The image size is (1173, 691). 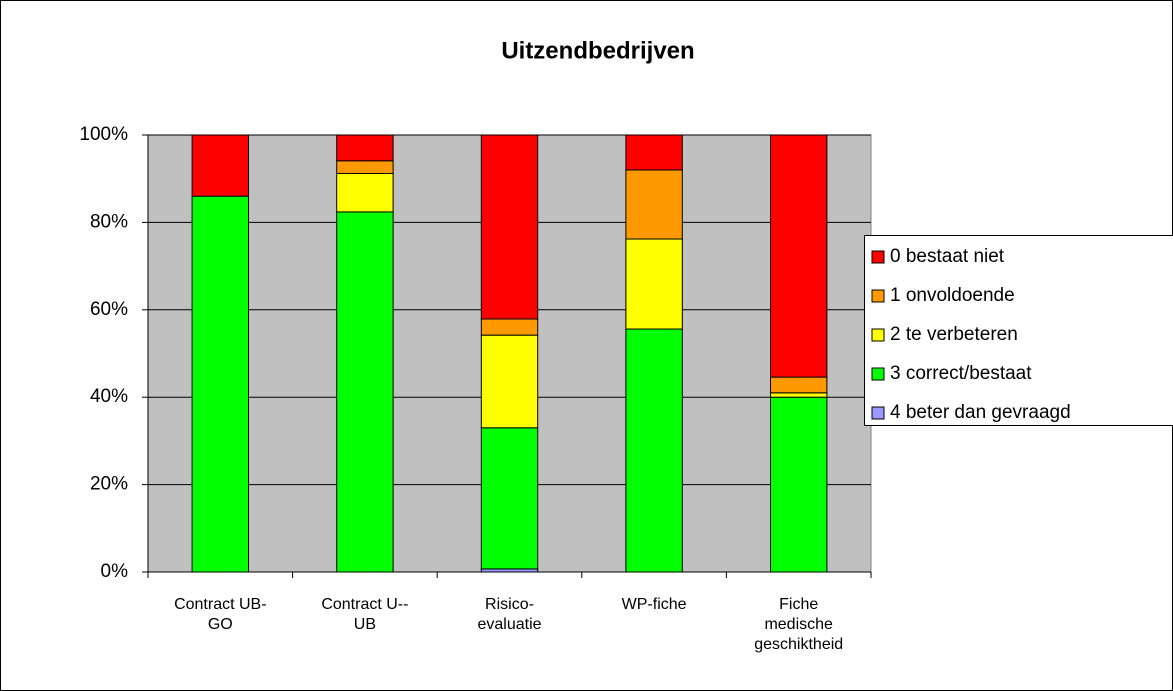 What do you see at coordinates (961, 373) in the screenshot?
I see `legend-label: 3 correct/bestaat` at bounding box center [961, 373].